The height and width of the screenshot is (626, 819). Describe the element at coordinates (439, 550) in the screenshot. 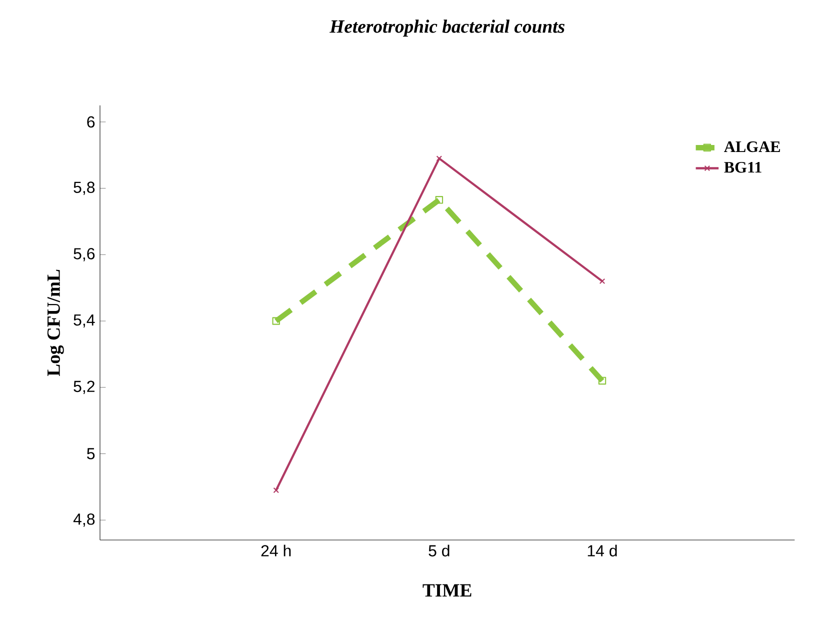

I see `x-tick-label: 5 d` at that location.